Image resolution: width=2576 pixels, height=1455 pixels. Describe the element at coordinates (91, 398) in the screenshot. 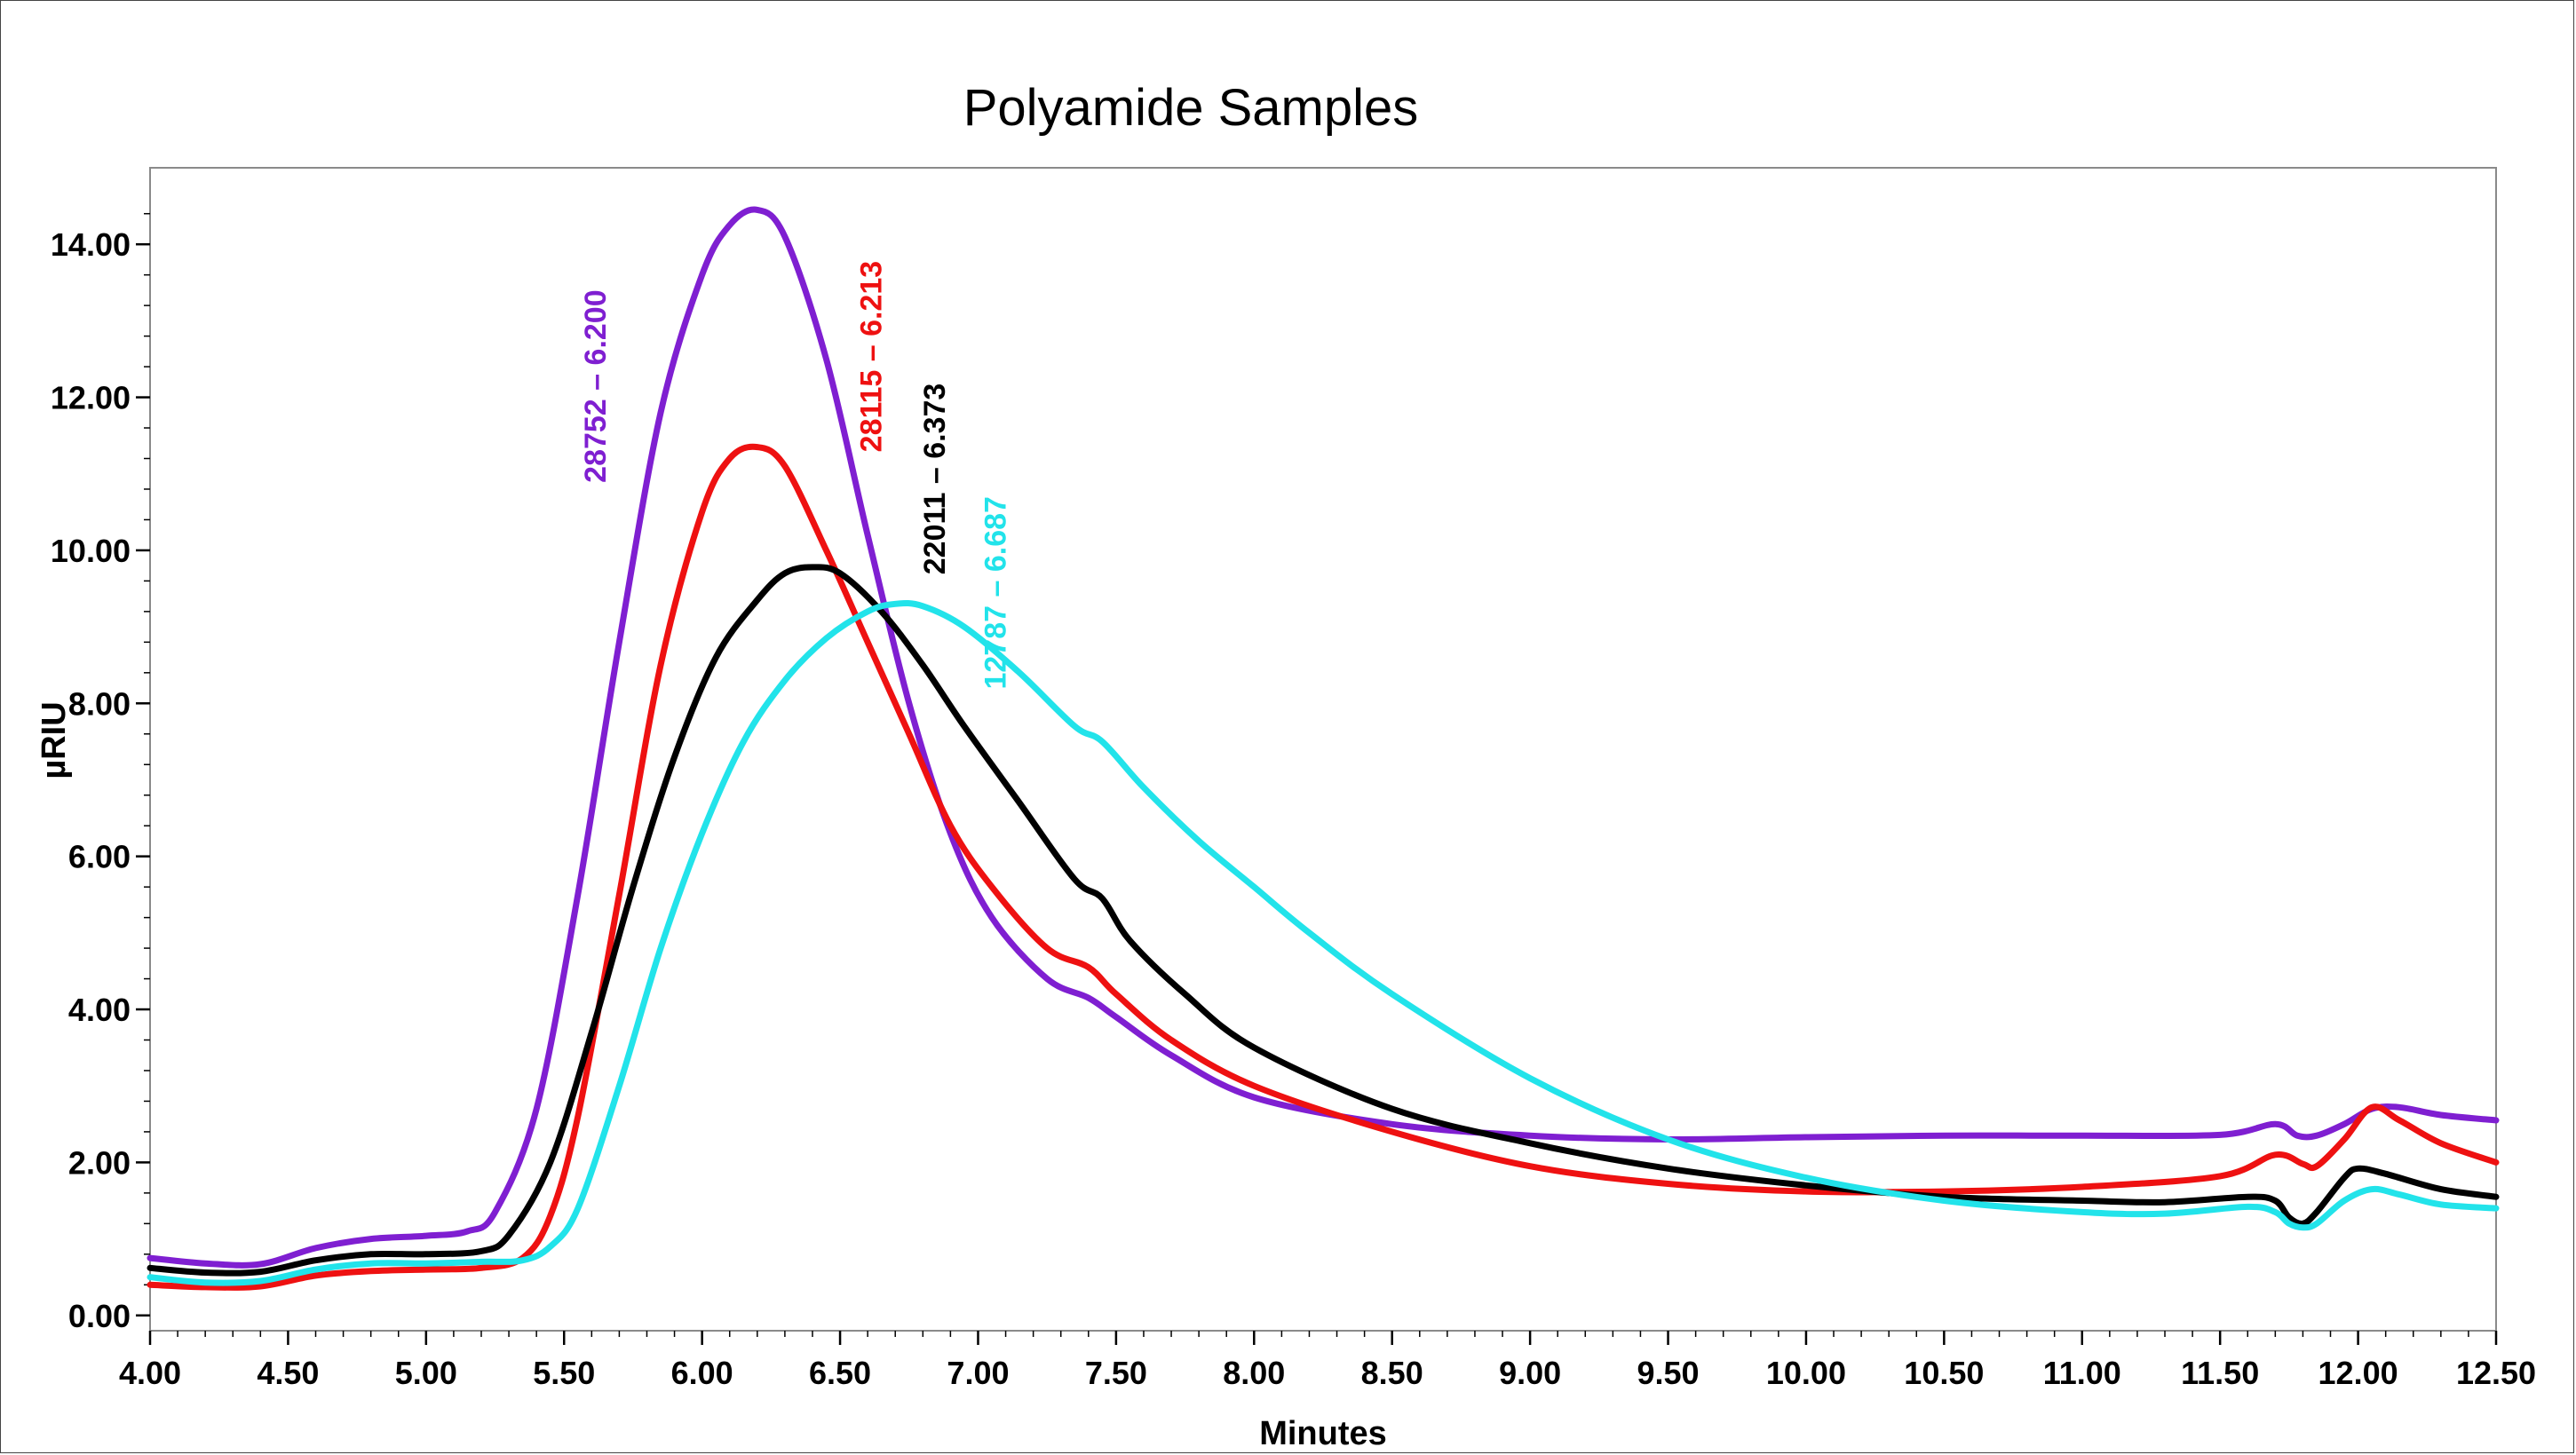

I see `y-tick-label: 12.00` at that location.